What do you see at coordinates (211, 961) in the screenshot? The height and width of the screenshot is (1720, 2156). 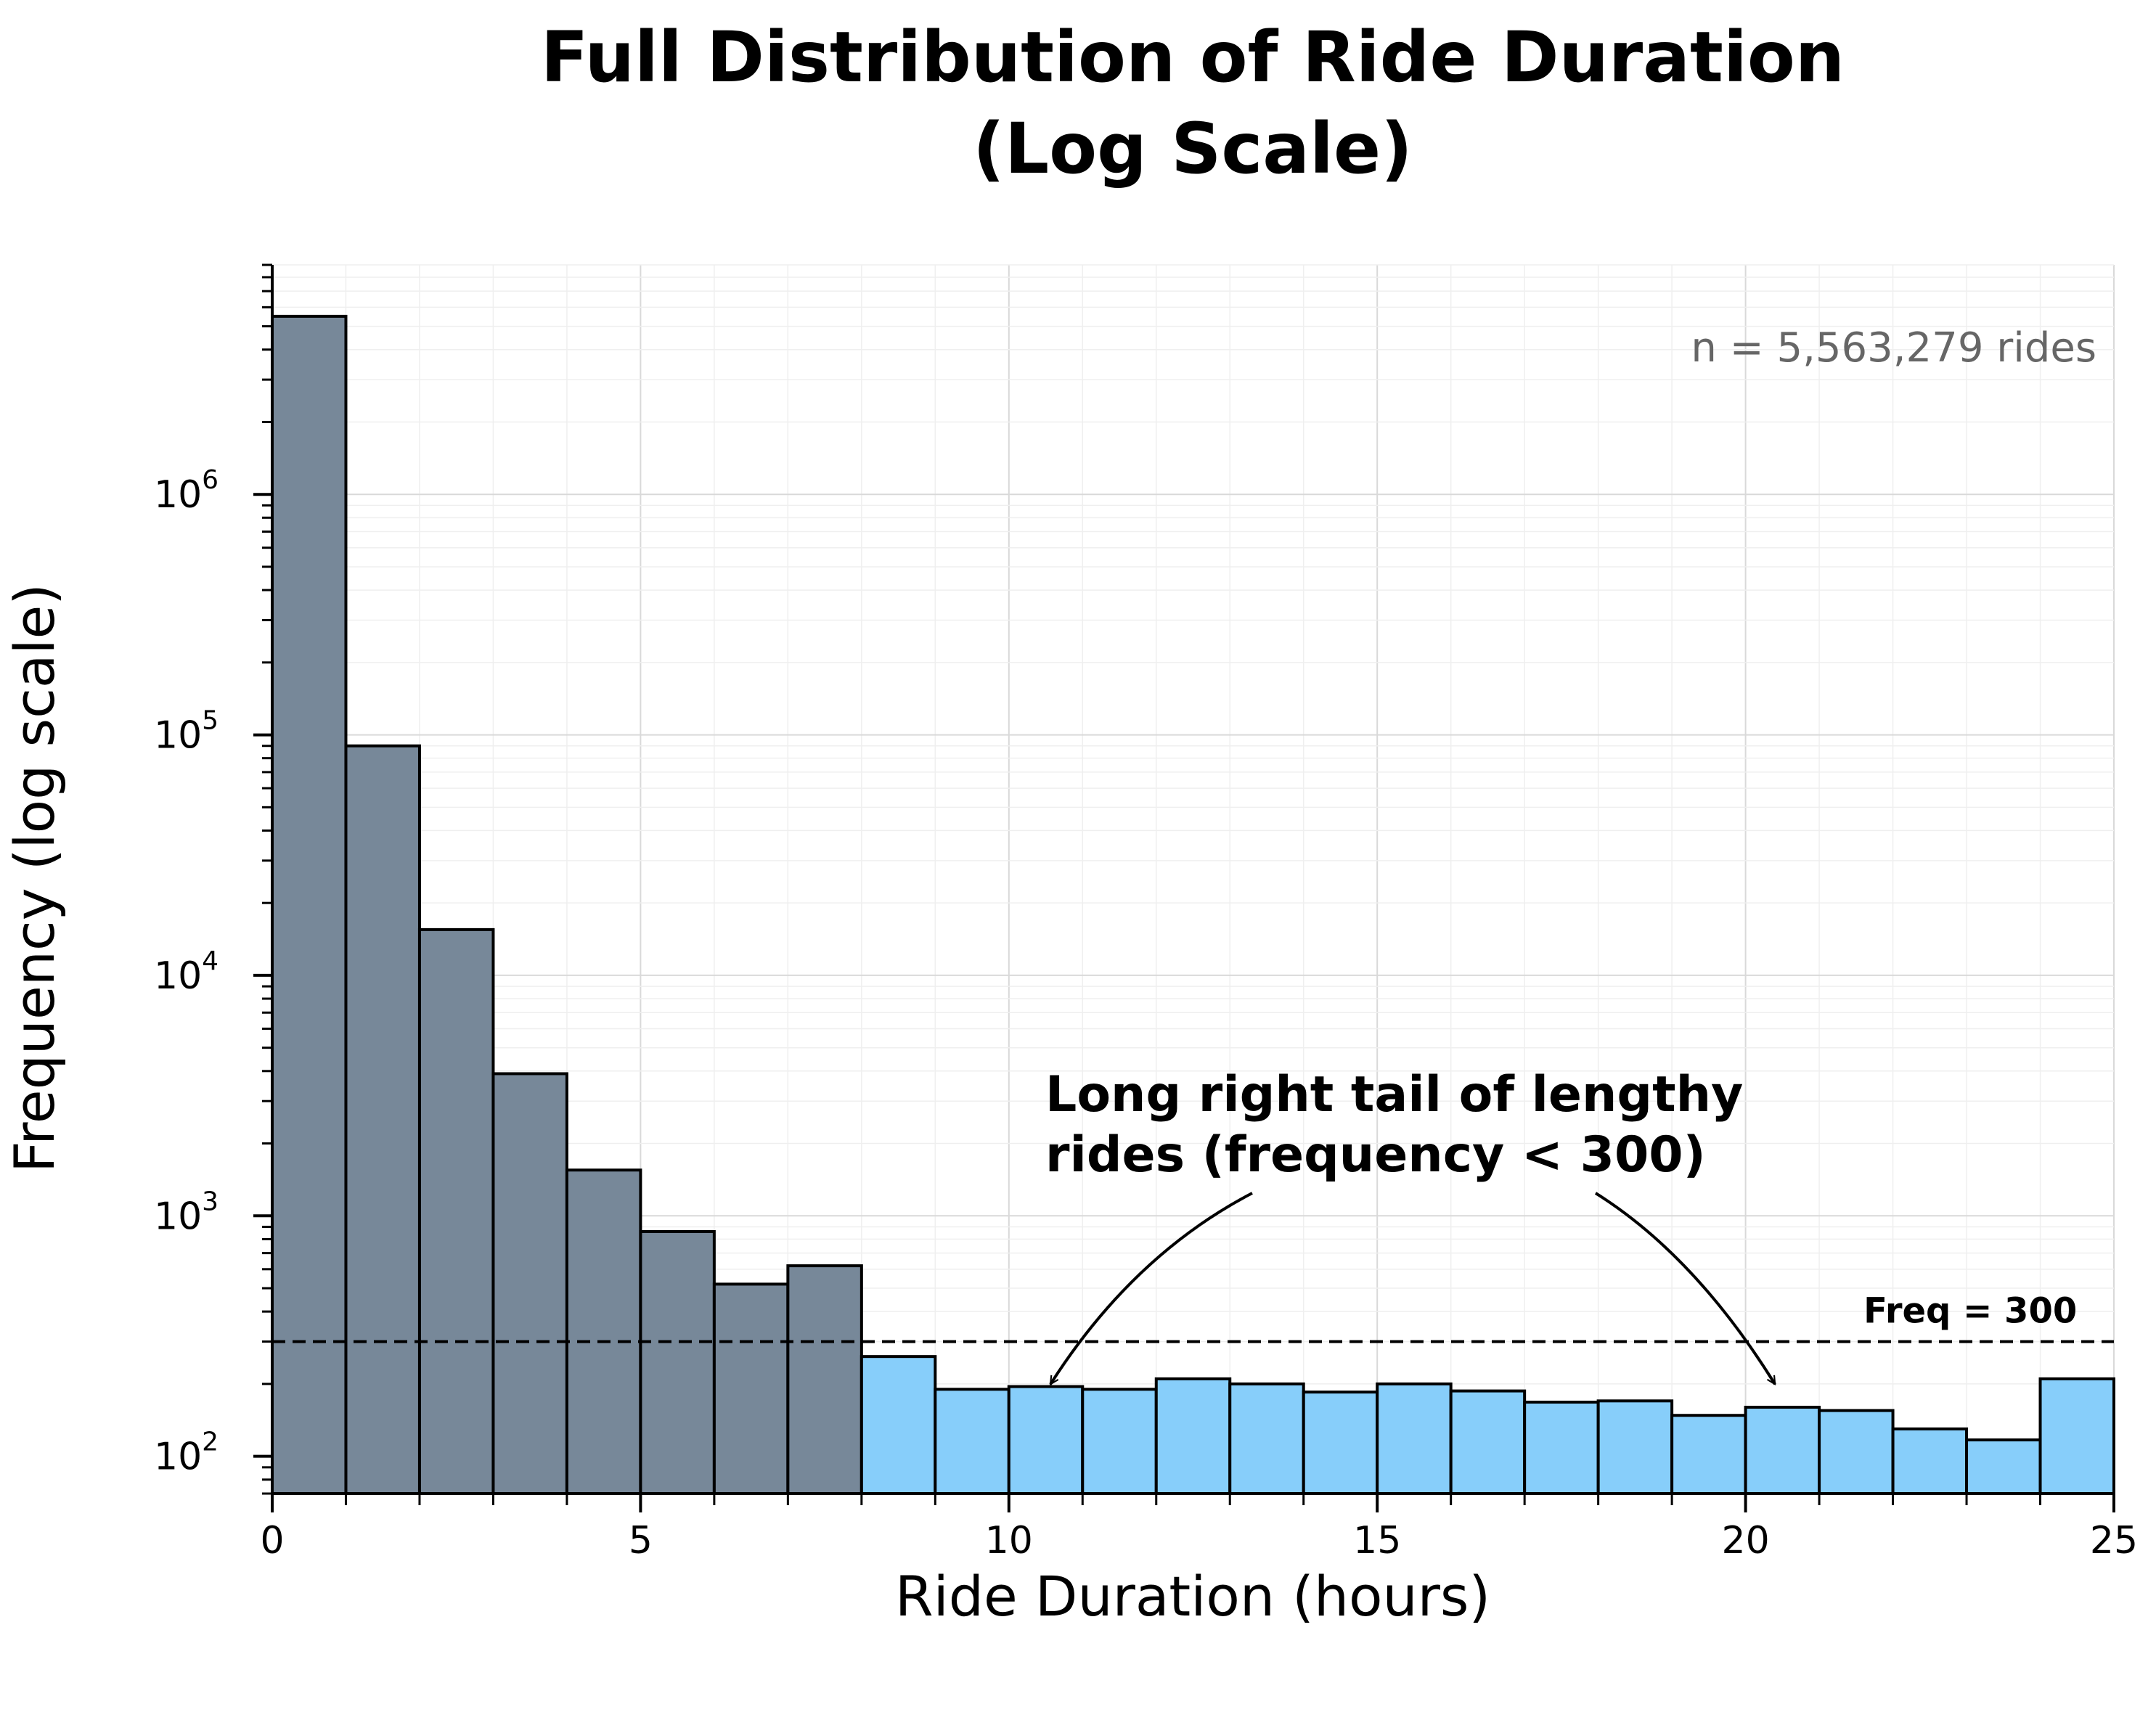 I see `y-tick-exponent: 4` at bounding box center [211, 961].